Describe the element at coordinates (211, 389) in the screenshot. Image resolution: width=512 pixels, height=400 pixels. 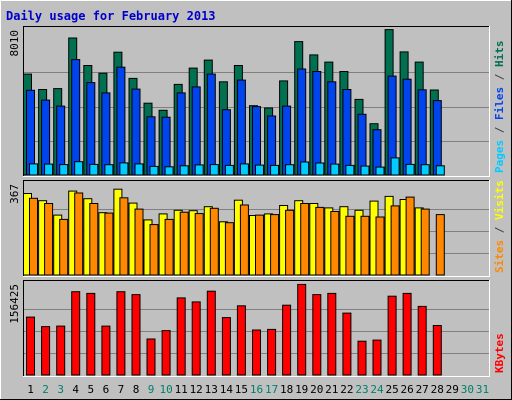
I see `day-label-13: 13` at that location.